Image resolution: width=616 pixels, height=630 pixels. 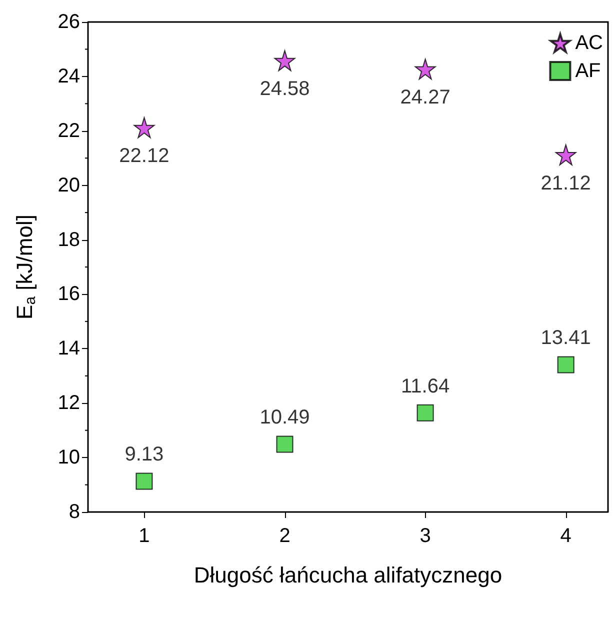 I want to click on data-label: 10.49, so click(x=285, y=417).